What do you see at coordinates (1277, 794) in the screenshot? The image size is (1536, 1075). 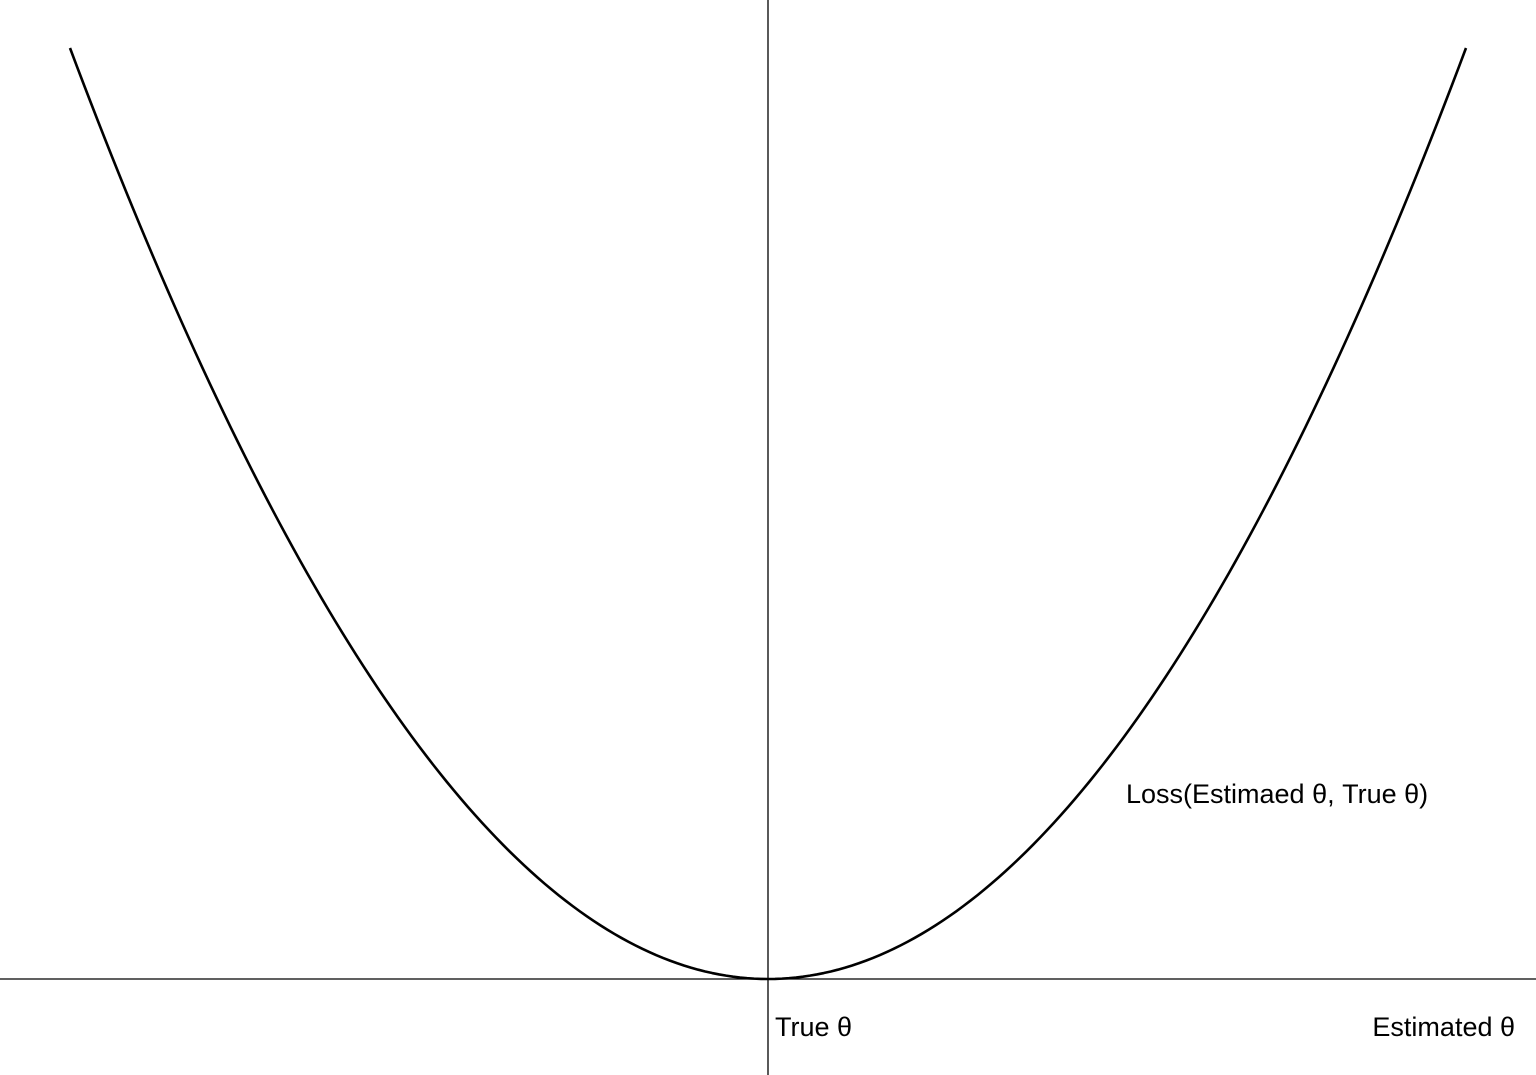 I see `curve-label: Loss(Estimaed θ, True θ)` at bounding box center [1277, 794].